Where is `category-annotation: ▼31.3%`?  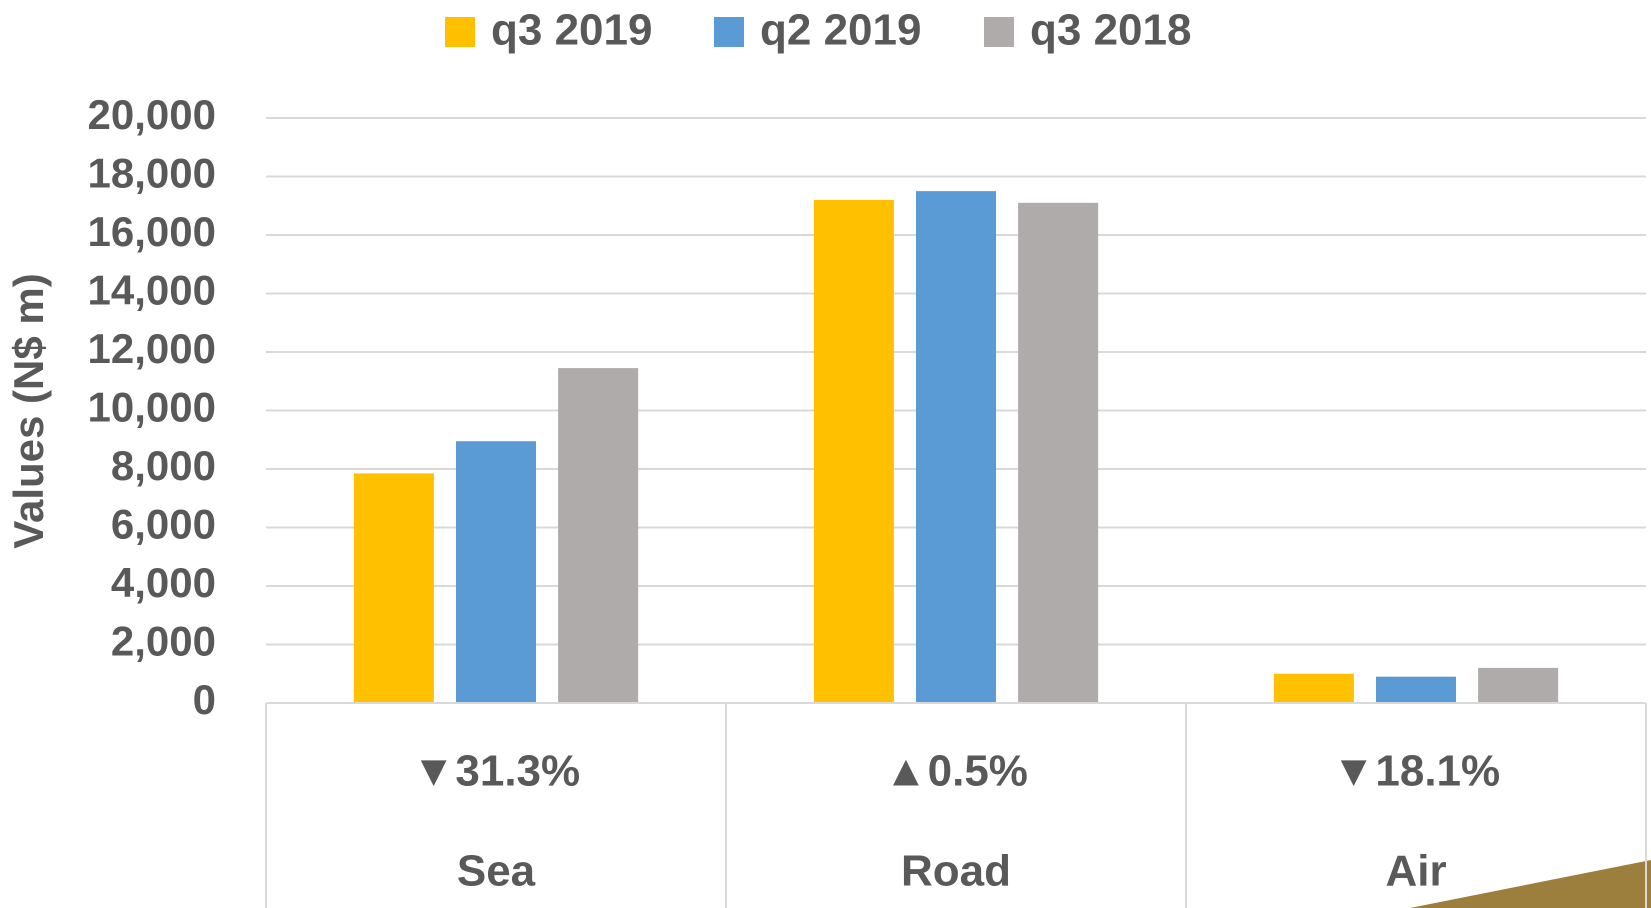
category-annotation: ▼31.3% is located at coordinates (496, 771).